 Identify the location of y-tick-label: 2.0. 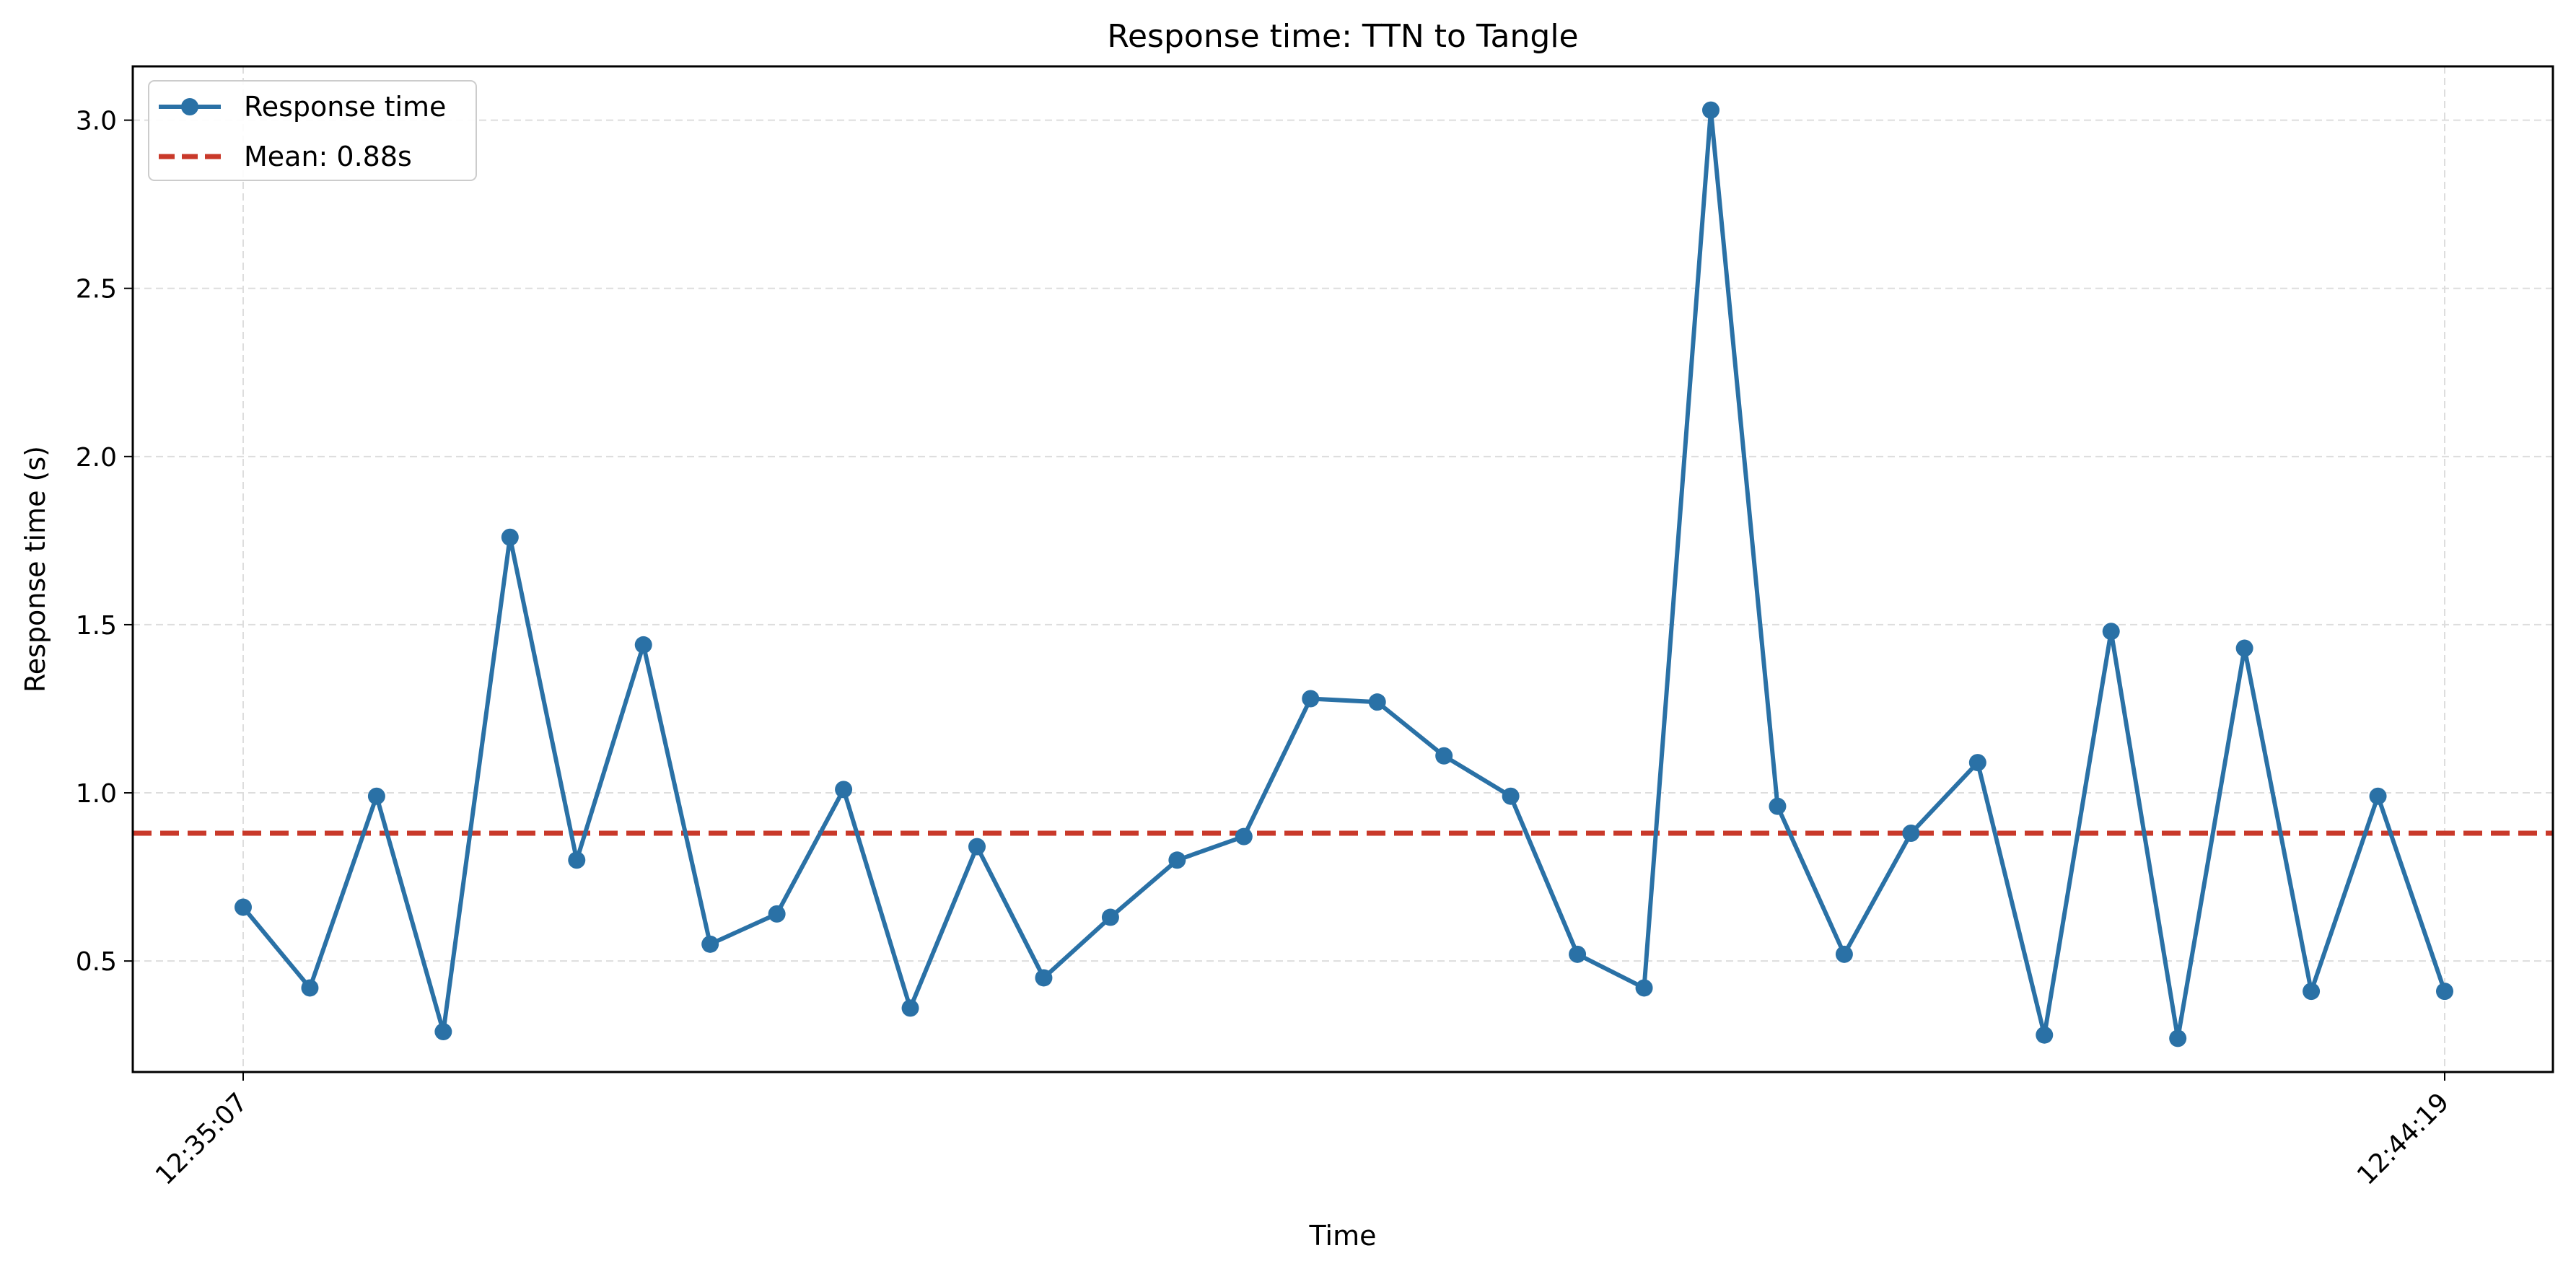
(97, 458).